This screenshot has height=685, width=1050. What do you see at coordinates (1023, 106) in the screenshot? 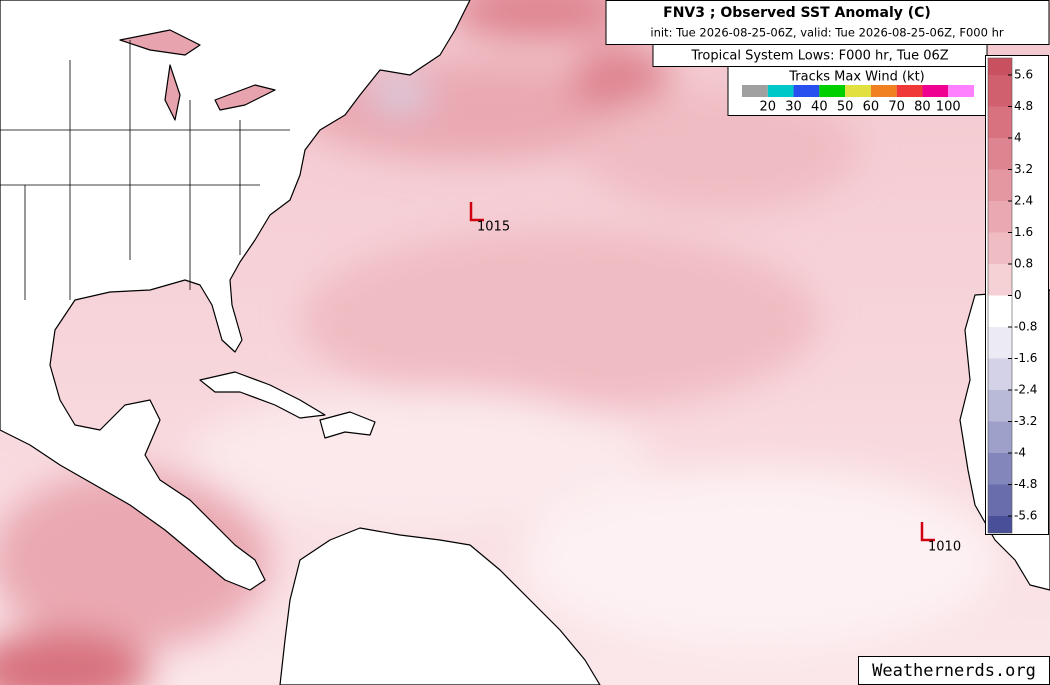
I see `colorbar-tick-label: 4.8` at bounding box center [1023, 106].